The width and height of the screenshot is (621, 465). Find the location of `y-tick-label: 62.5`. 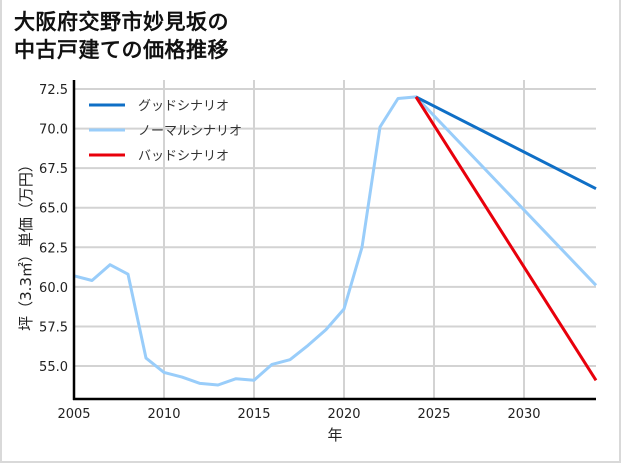

y-tick-label: 62.5 is located at coordinates (53, 248).